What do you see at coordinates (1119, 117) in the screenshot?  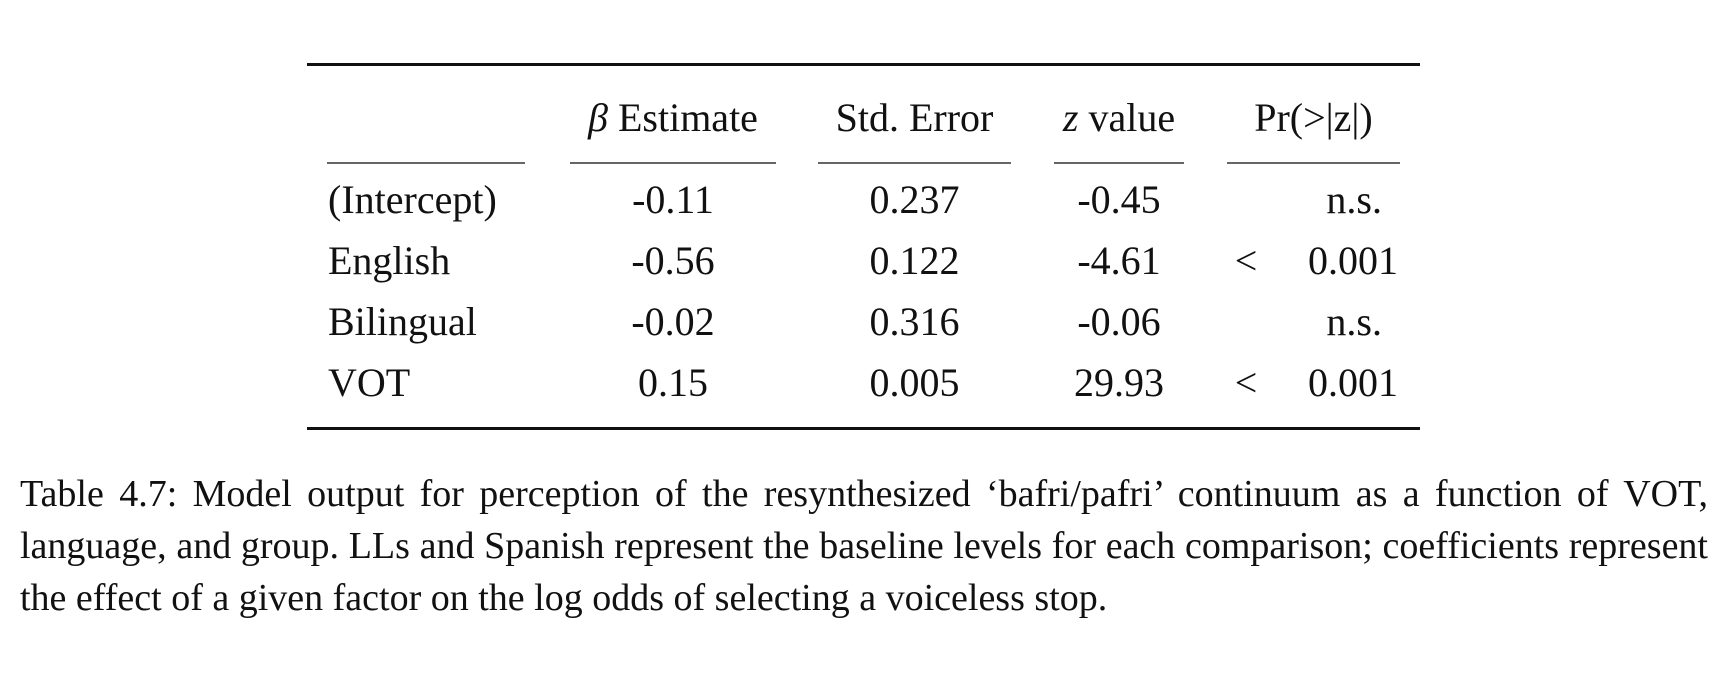 I see `header-z-value: z value` at bounding box center [1119, 117].